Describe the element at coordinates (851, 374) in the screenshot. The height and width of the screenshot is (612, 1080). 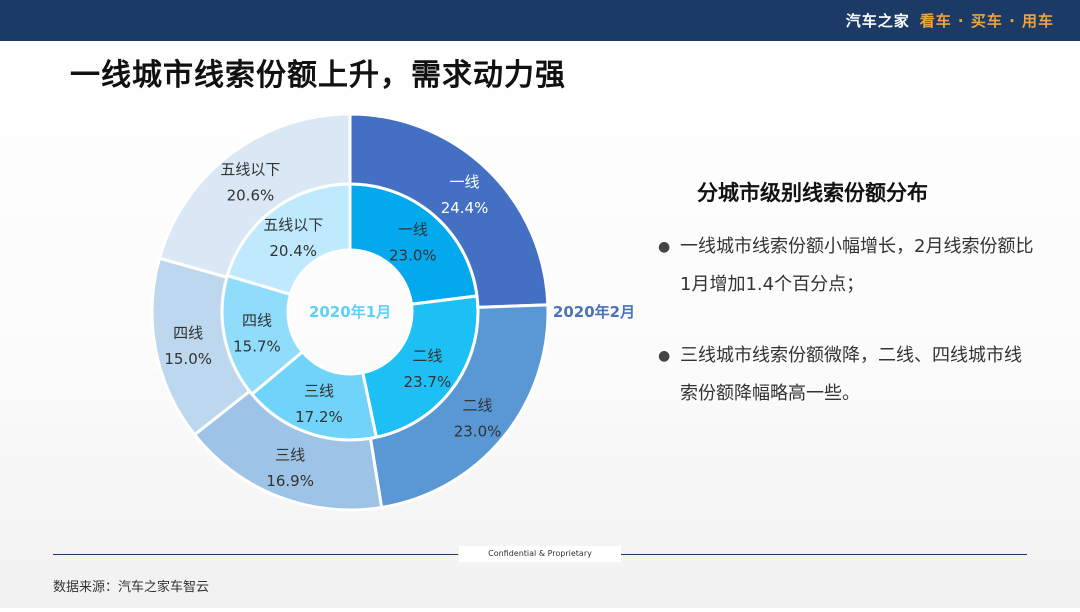
I see `bullet-text: 三线城市线索份额微降，二线、四线城市线索份额降幅略高一些。` at that location.